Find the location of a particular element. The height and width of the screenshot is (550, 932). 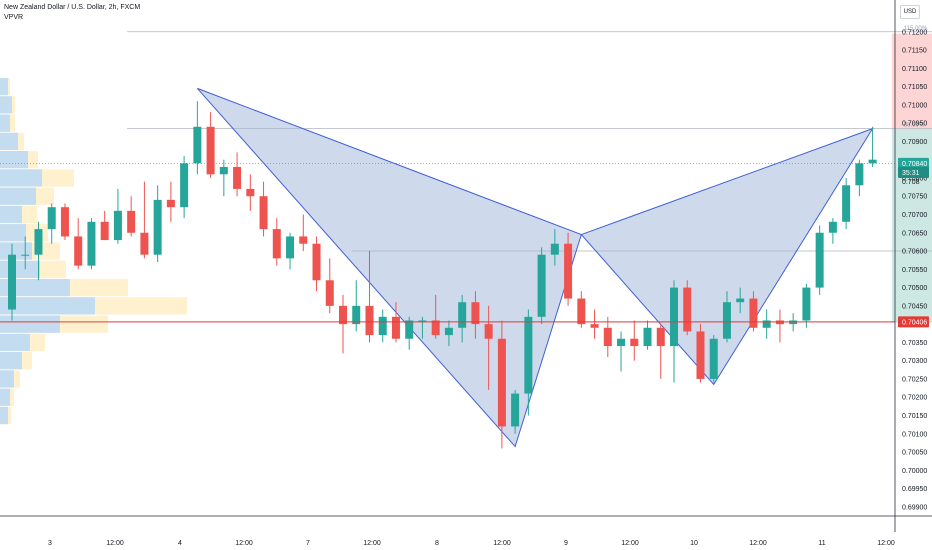

price-axis-tick: 0.70700 is located at coordinates (914, 215).